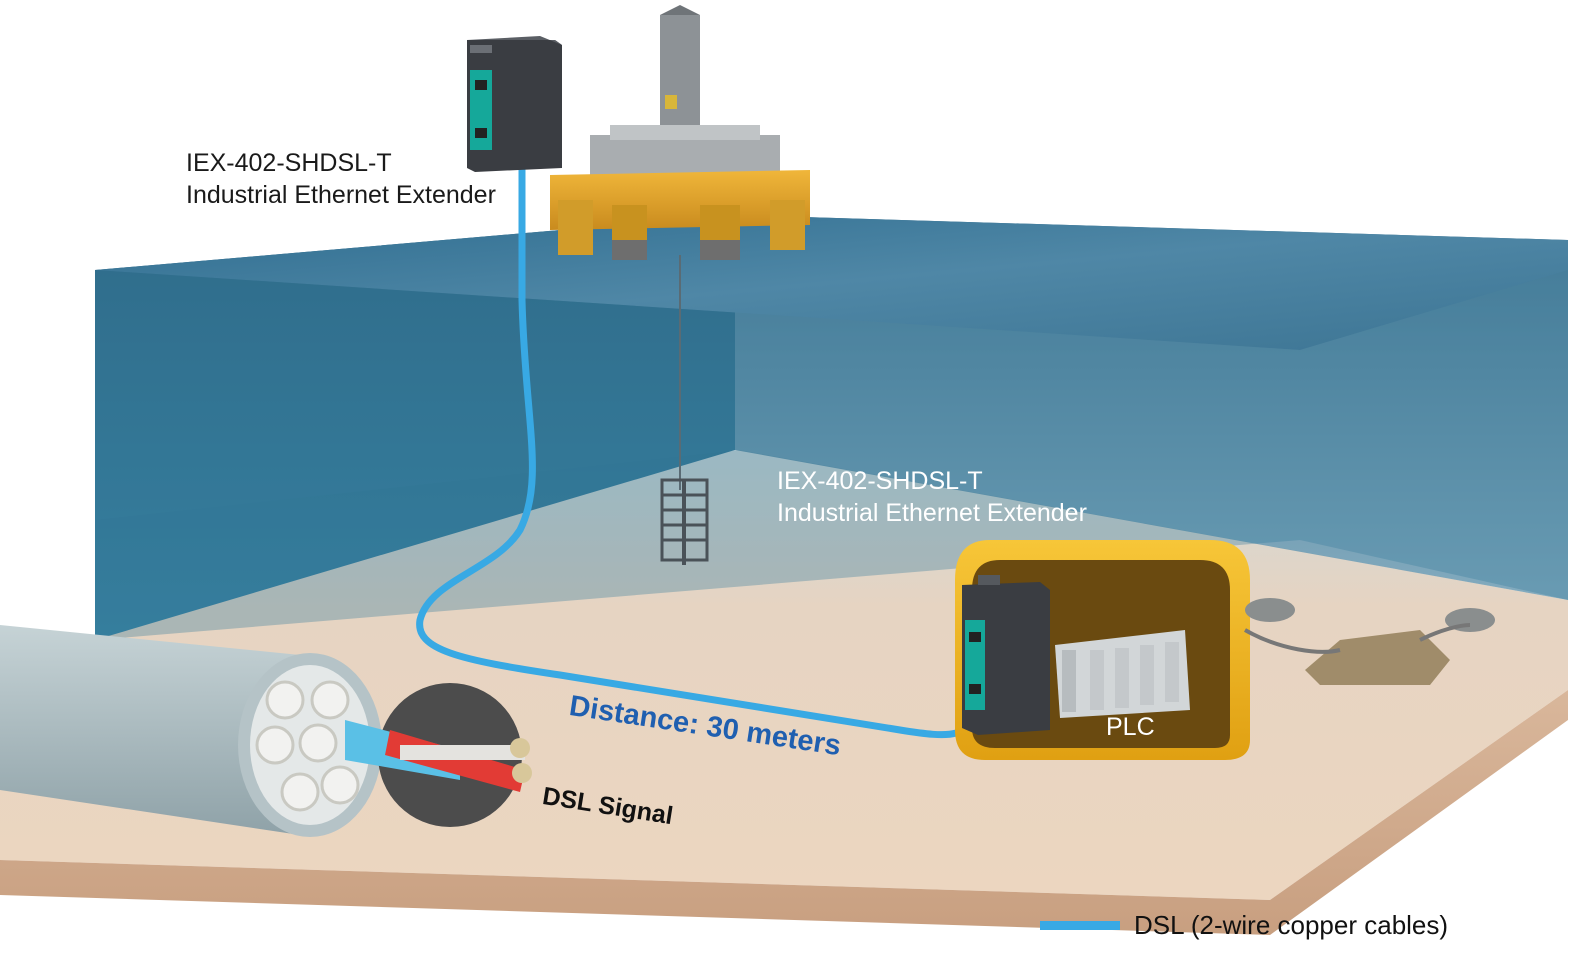 The image size is (1587, 953). What do you see at coordinates (289, 163) in the screenshot?
I see `top-extender-model: IEX-402-SHDSL-T` at bounding box center [289, 163].